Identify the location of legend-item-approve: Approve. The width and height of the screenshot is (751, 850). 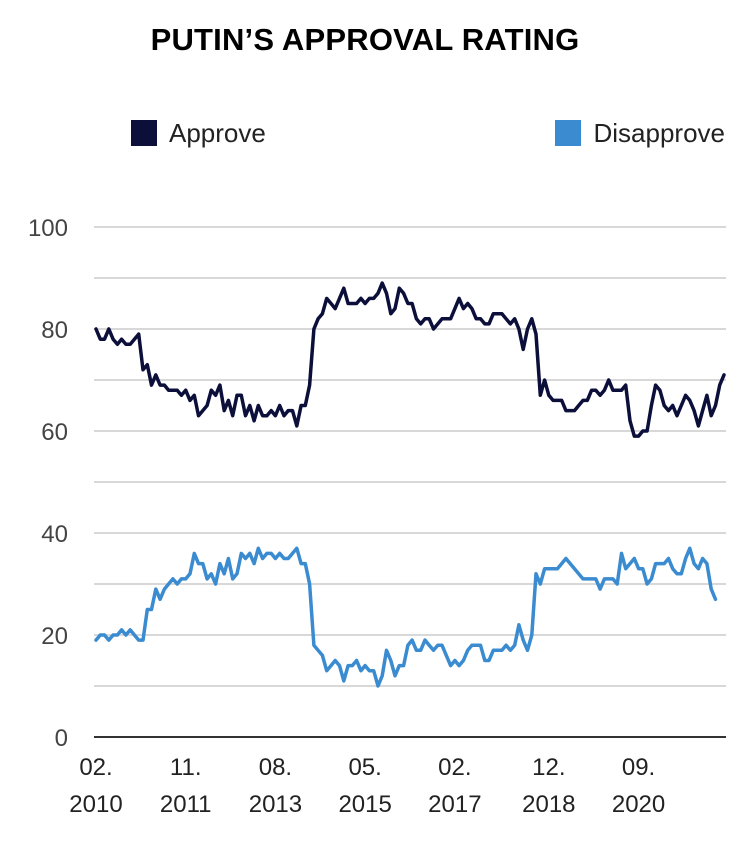
(198, 133).